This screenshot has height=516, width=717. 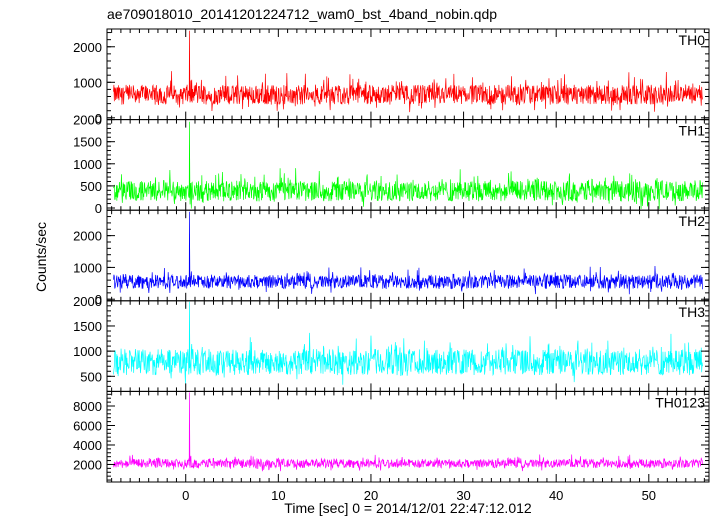 What do you see at coordinates (408, 343) in the screenshot?
I see `series-th3` at bounding box center [408, 343].